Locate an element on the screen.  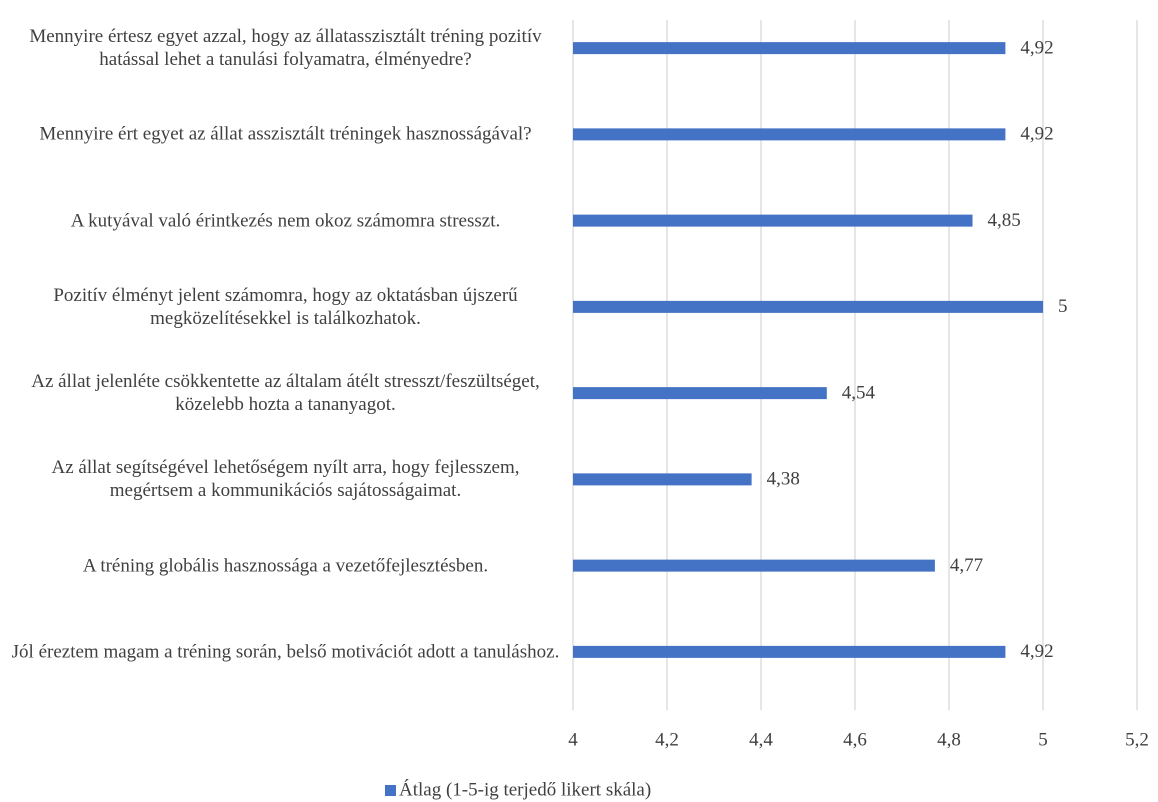
x-tick-label: 4,2 is located at coordinates (667, 739).